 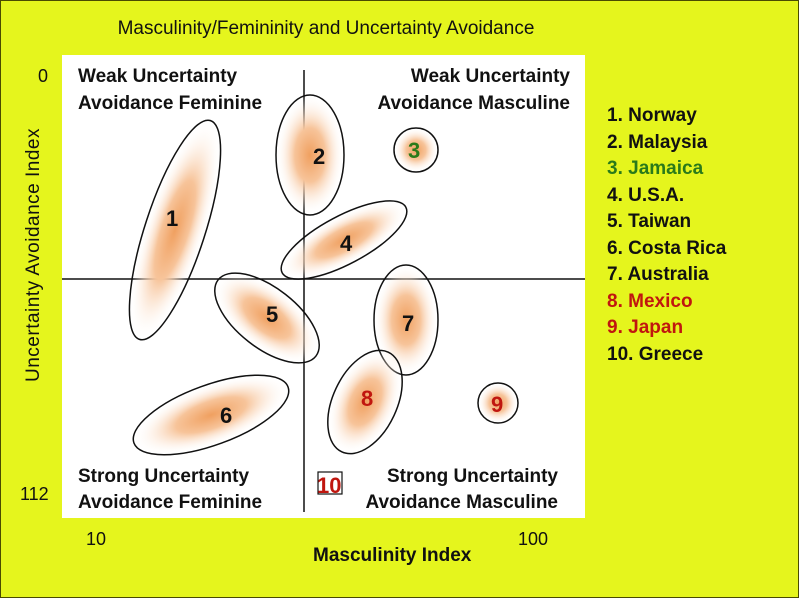 I want to click on x-tick-left: 10, so click(x=96, y=539).